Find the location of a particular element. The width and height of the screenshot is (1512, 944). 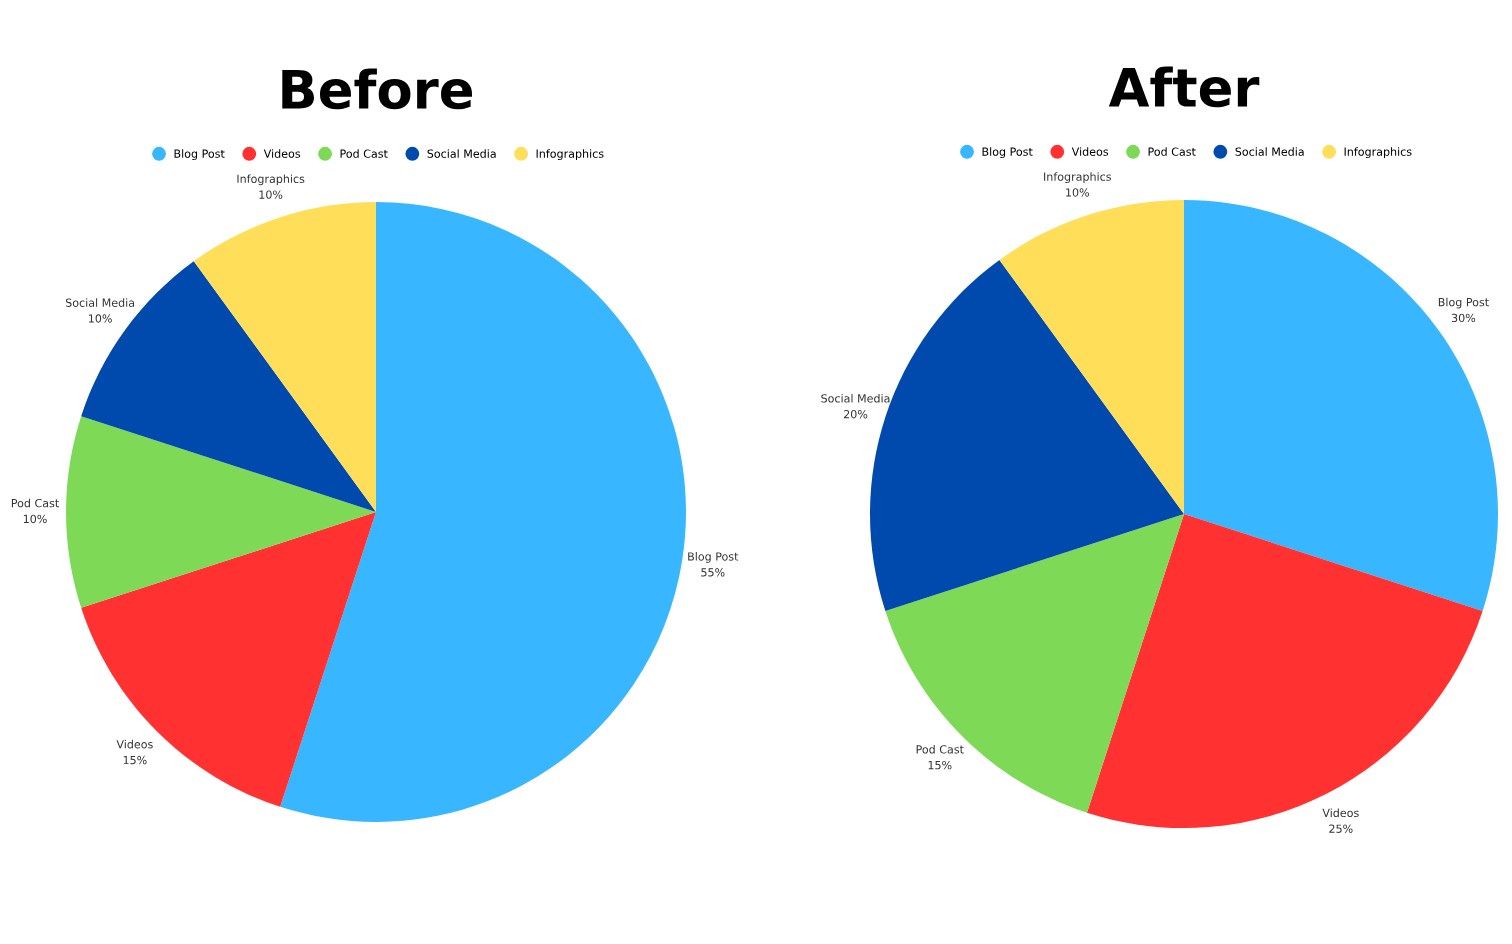

chart-title: After is located at coordinates (1184, 87).